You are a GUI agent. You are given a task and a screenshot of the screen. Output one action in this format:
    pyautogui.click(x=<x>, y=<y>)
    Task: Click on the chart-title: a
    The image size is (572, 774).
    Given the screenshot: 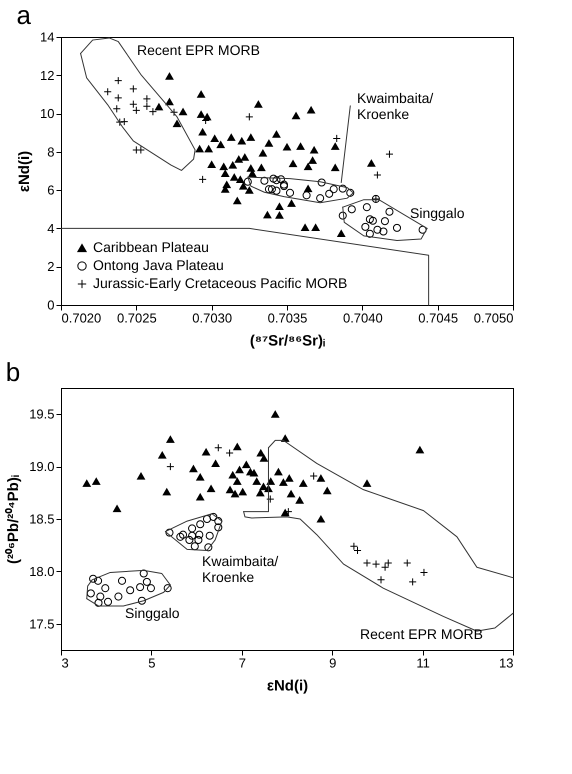 What is the action you would take?
    pyautogui.click(x=24, y=15)
    